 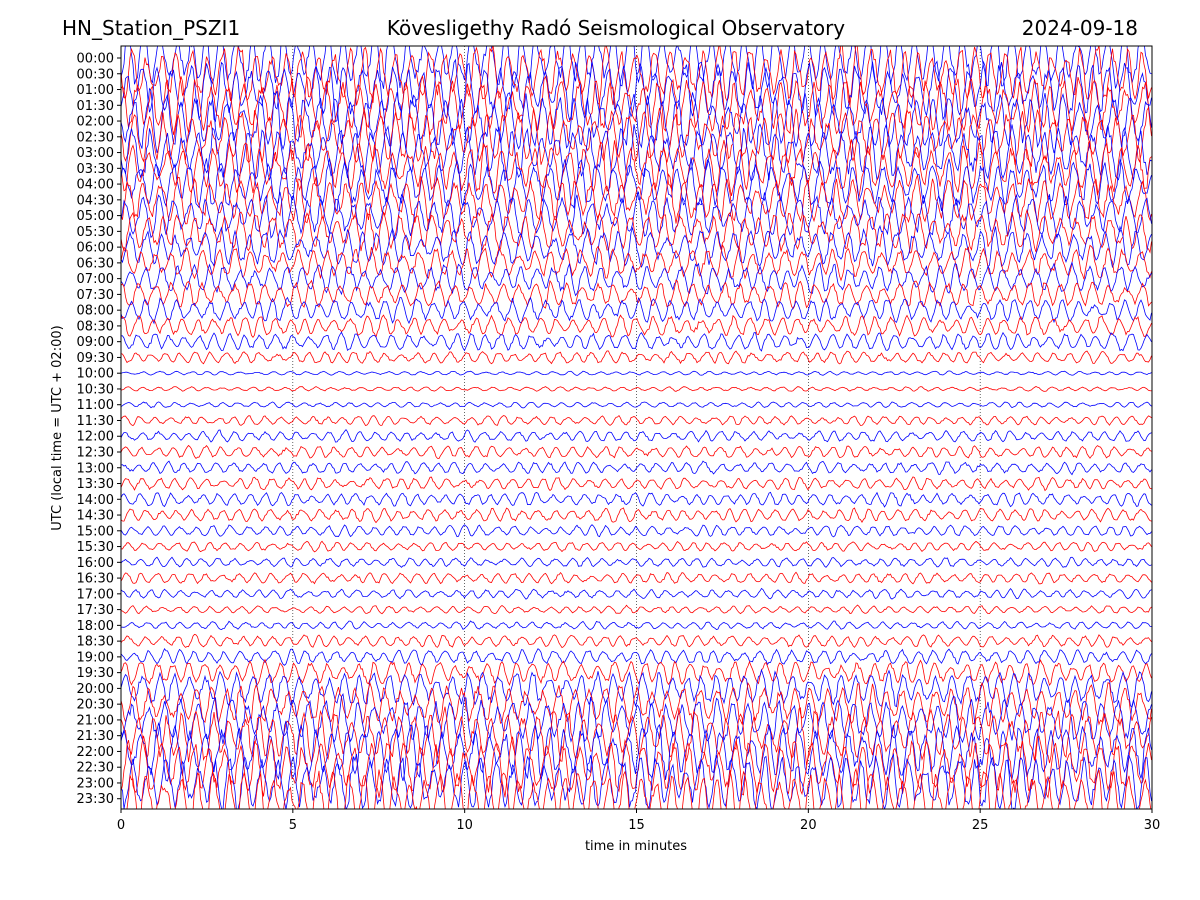 What do you see at coordinates (95, 358) in the screenshot?
I see `y-tick-label: 09:30` at bounding box center [95, 358].